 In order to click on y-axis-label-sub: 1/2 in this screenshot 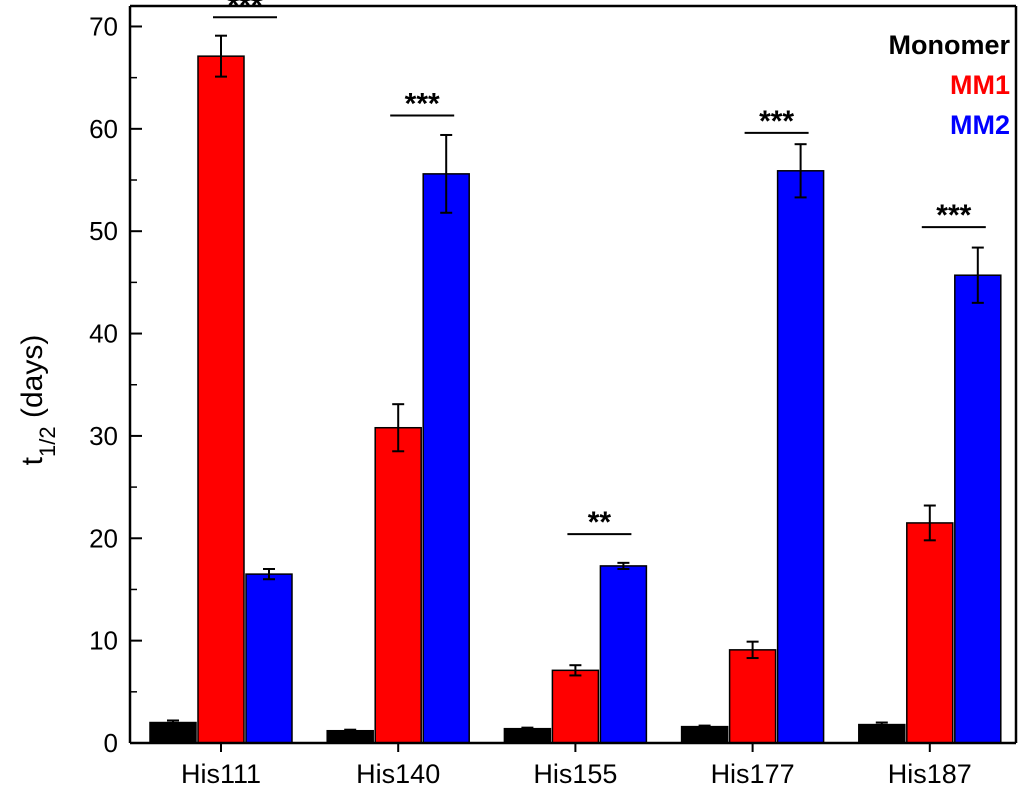, I will do `click(47, 441)`.